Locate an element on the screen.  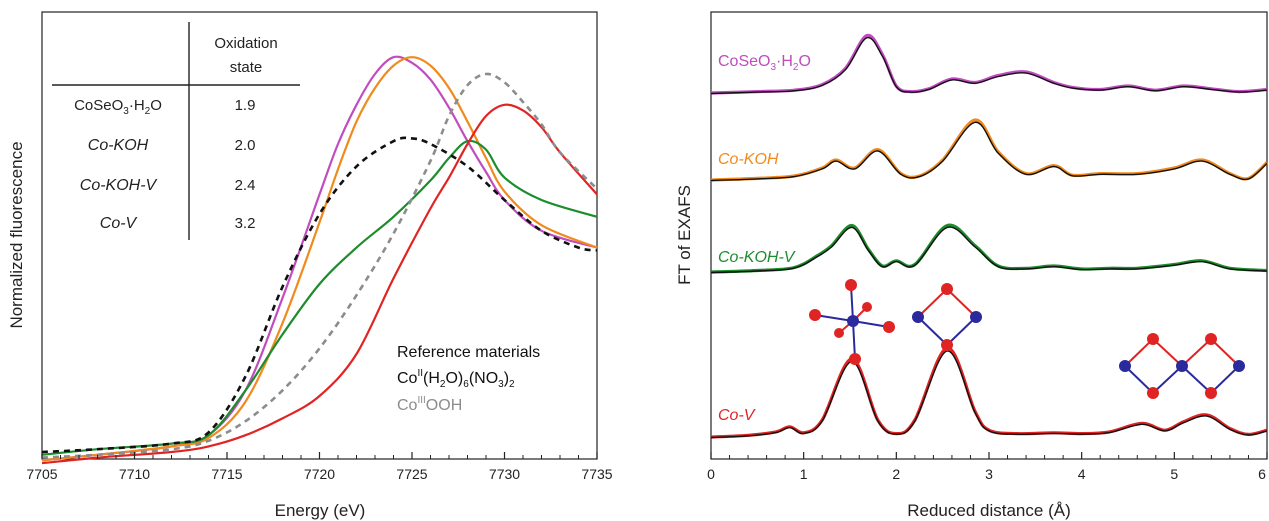
exafs-x-ticks: 0 1 2 3 4 5 6 is located at coordinates (987, 467).